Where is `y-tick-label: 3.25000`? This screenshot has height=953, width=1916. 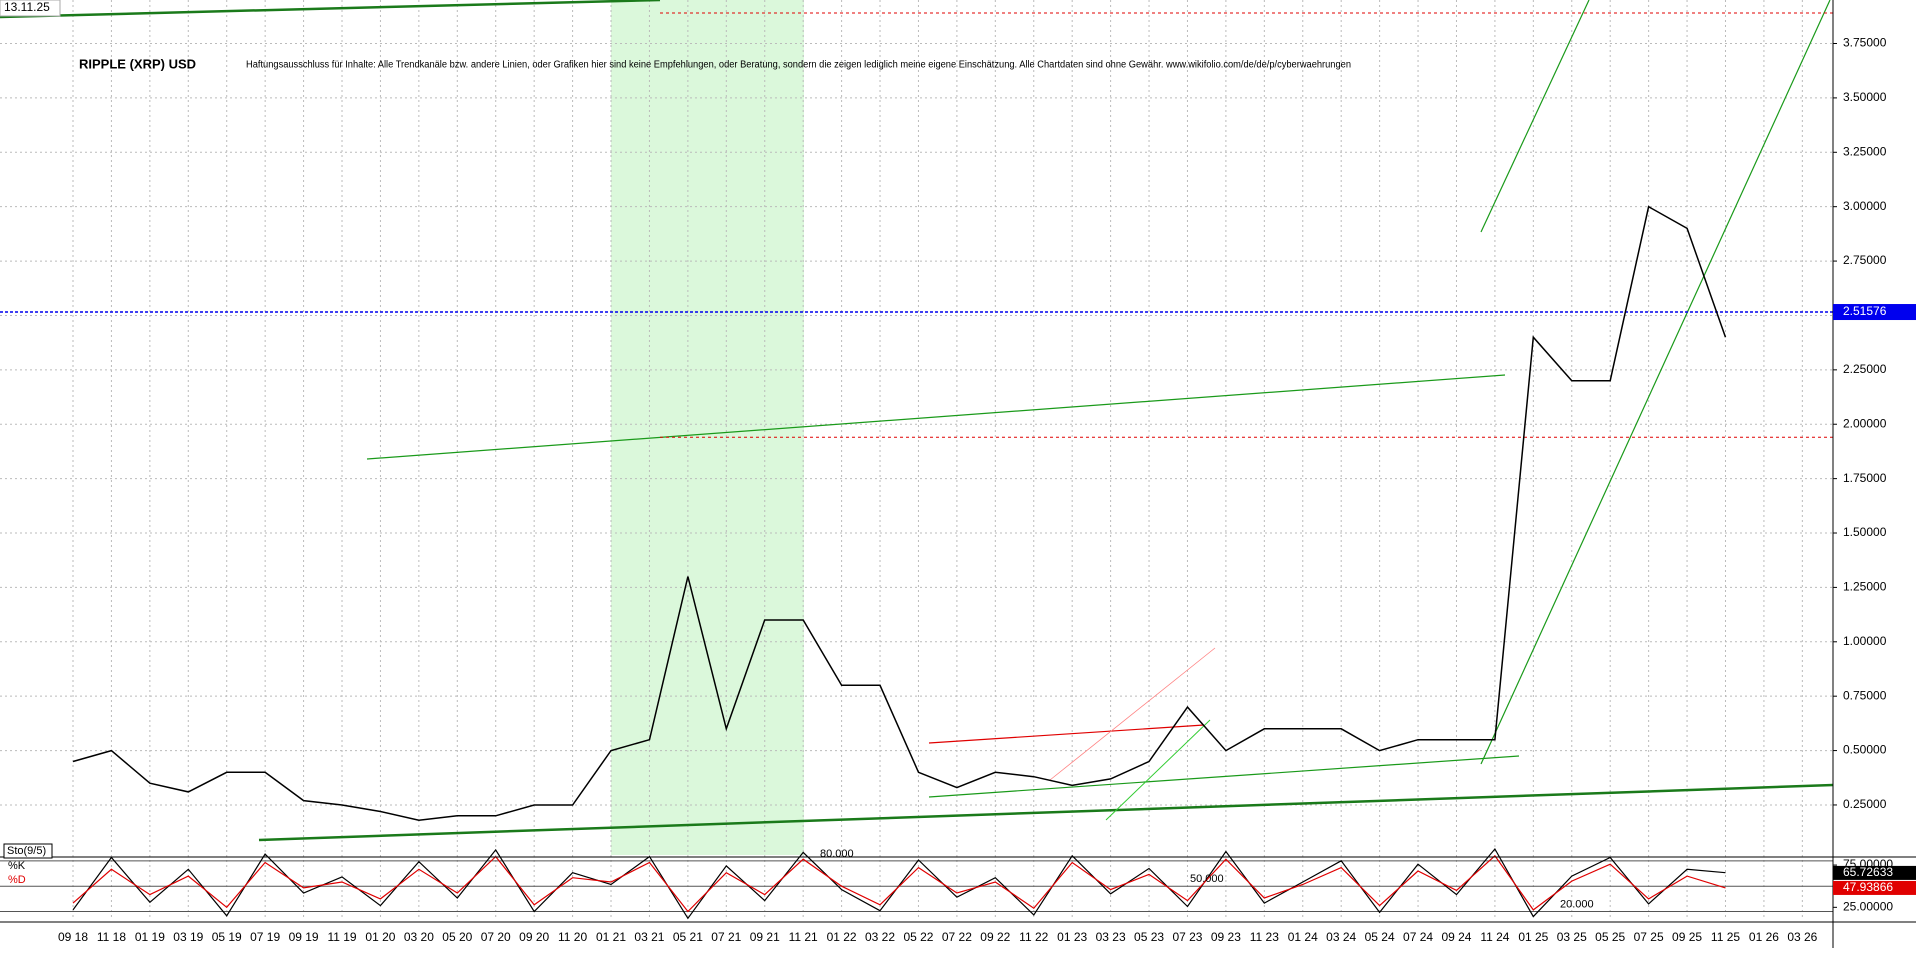
y-tick-label: 3.25000 is located at coordinates (1865, 151).